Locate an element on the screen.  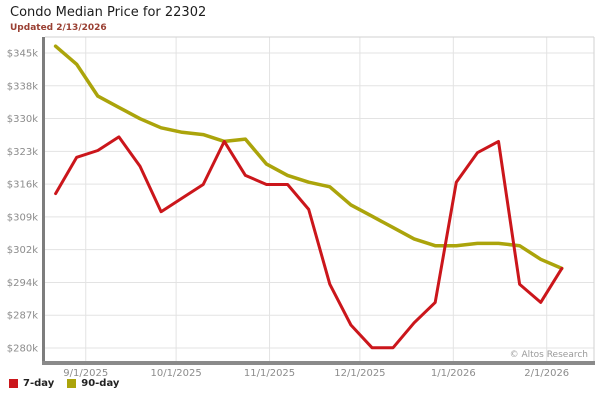
y-tick-label: $302k is located at coordinates (22, 250).